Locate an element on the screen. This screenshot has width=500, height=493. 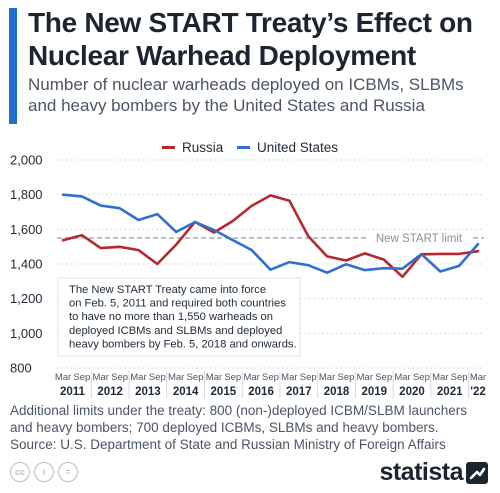
legend-label-united-states: United States is located at coordinates (298, 147).